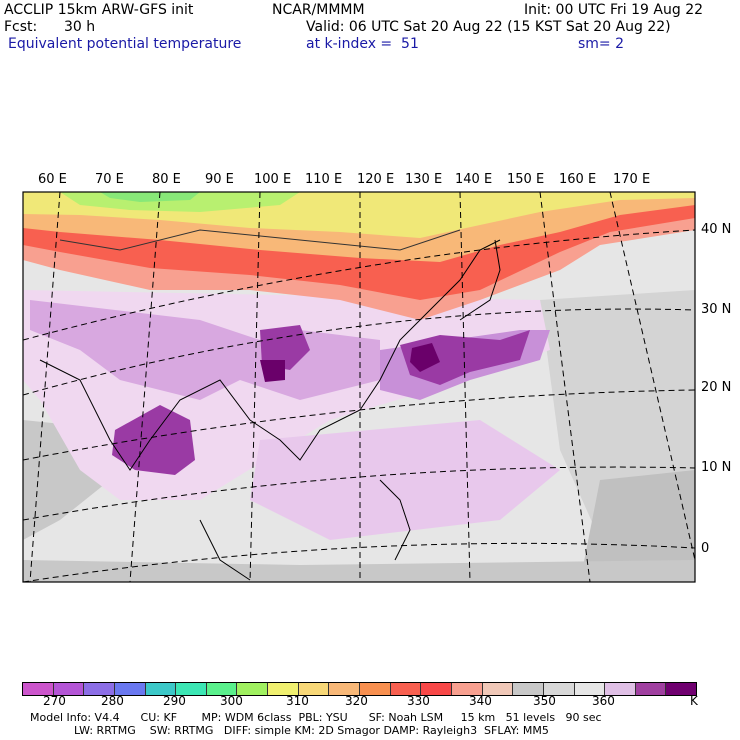  I want to click on latitude-label: 10 N, so click(716, 467).